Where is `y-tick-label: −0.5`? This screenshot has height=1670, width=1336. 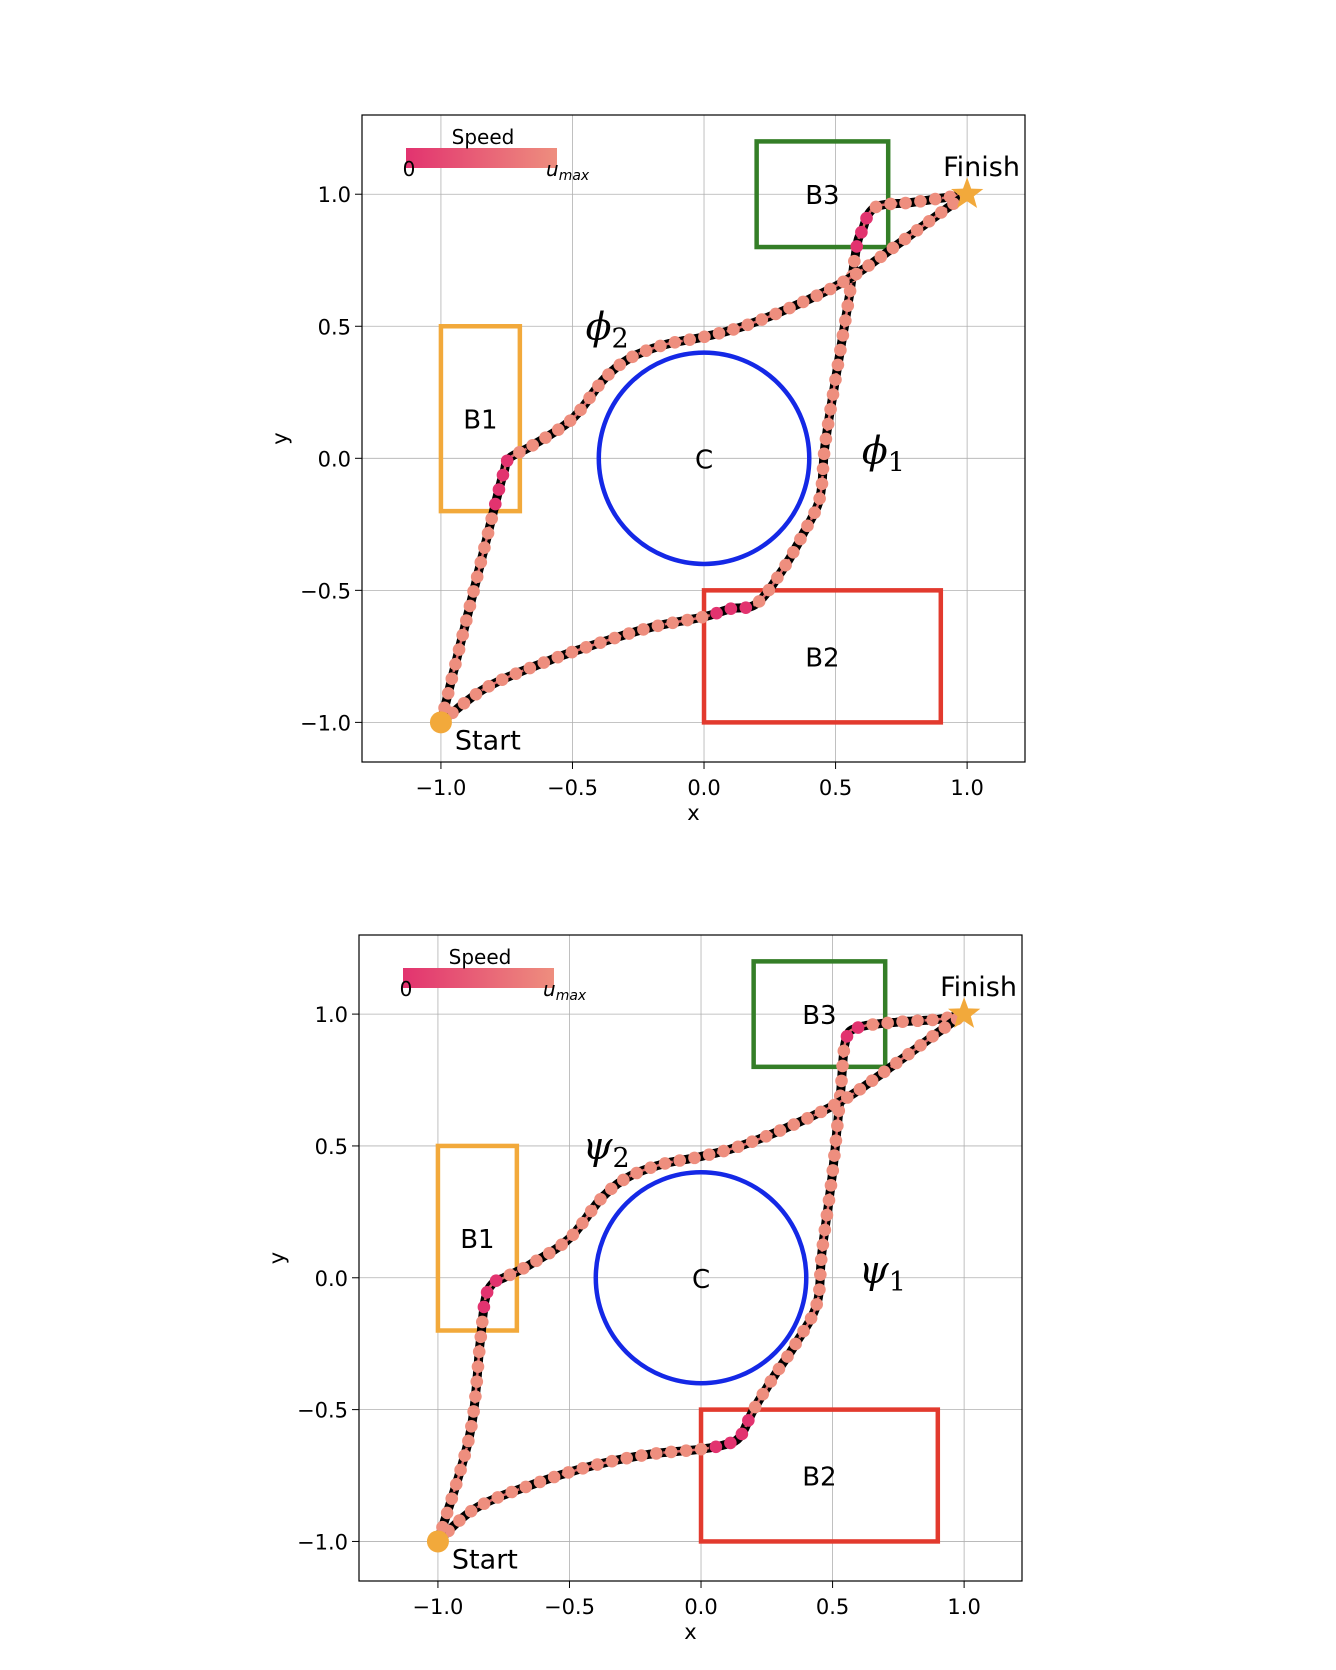
y-tick-label: −0.5 is located at coordinates (322, 1411).